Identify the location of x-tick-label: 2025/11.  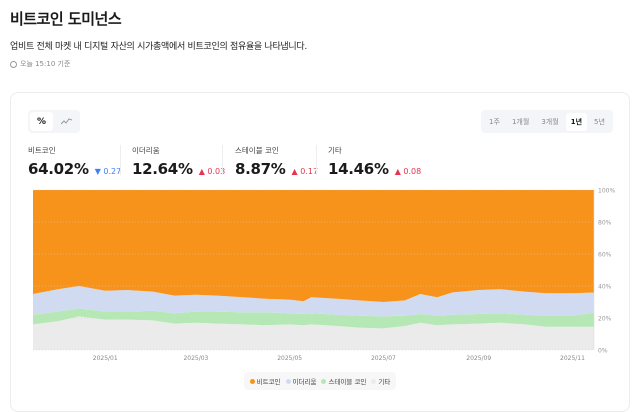
(572, 358).